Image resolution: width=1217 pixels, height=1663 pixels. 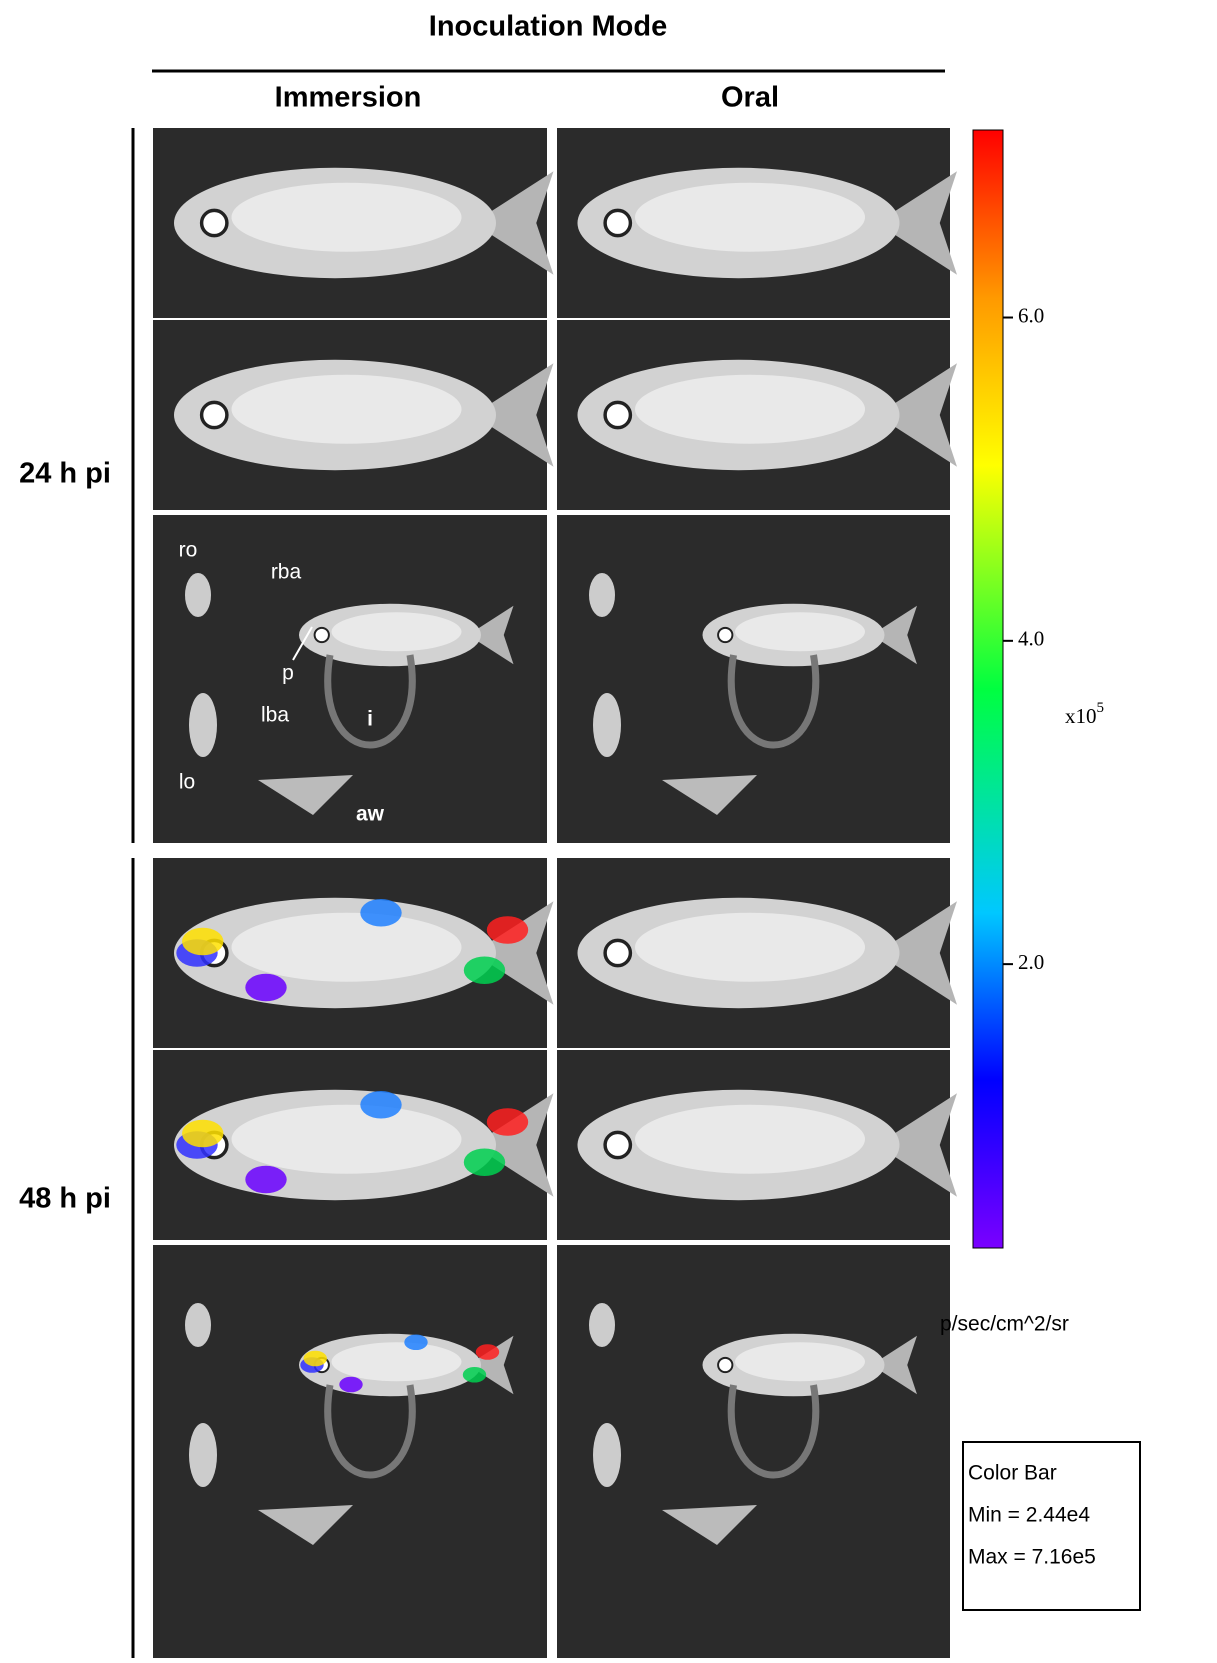 I want to click on annotation: rba, so click(x=286, y=572).